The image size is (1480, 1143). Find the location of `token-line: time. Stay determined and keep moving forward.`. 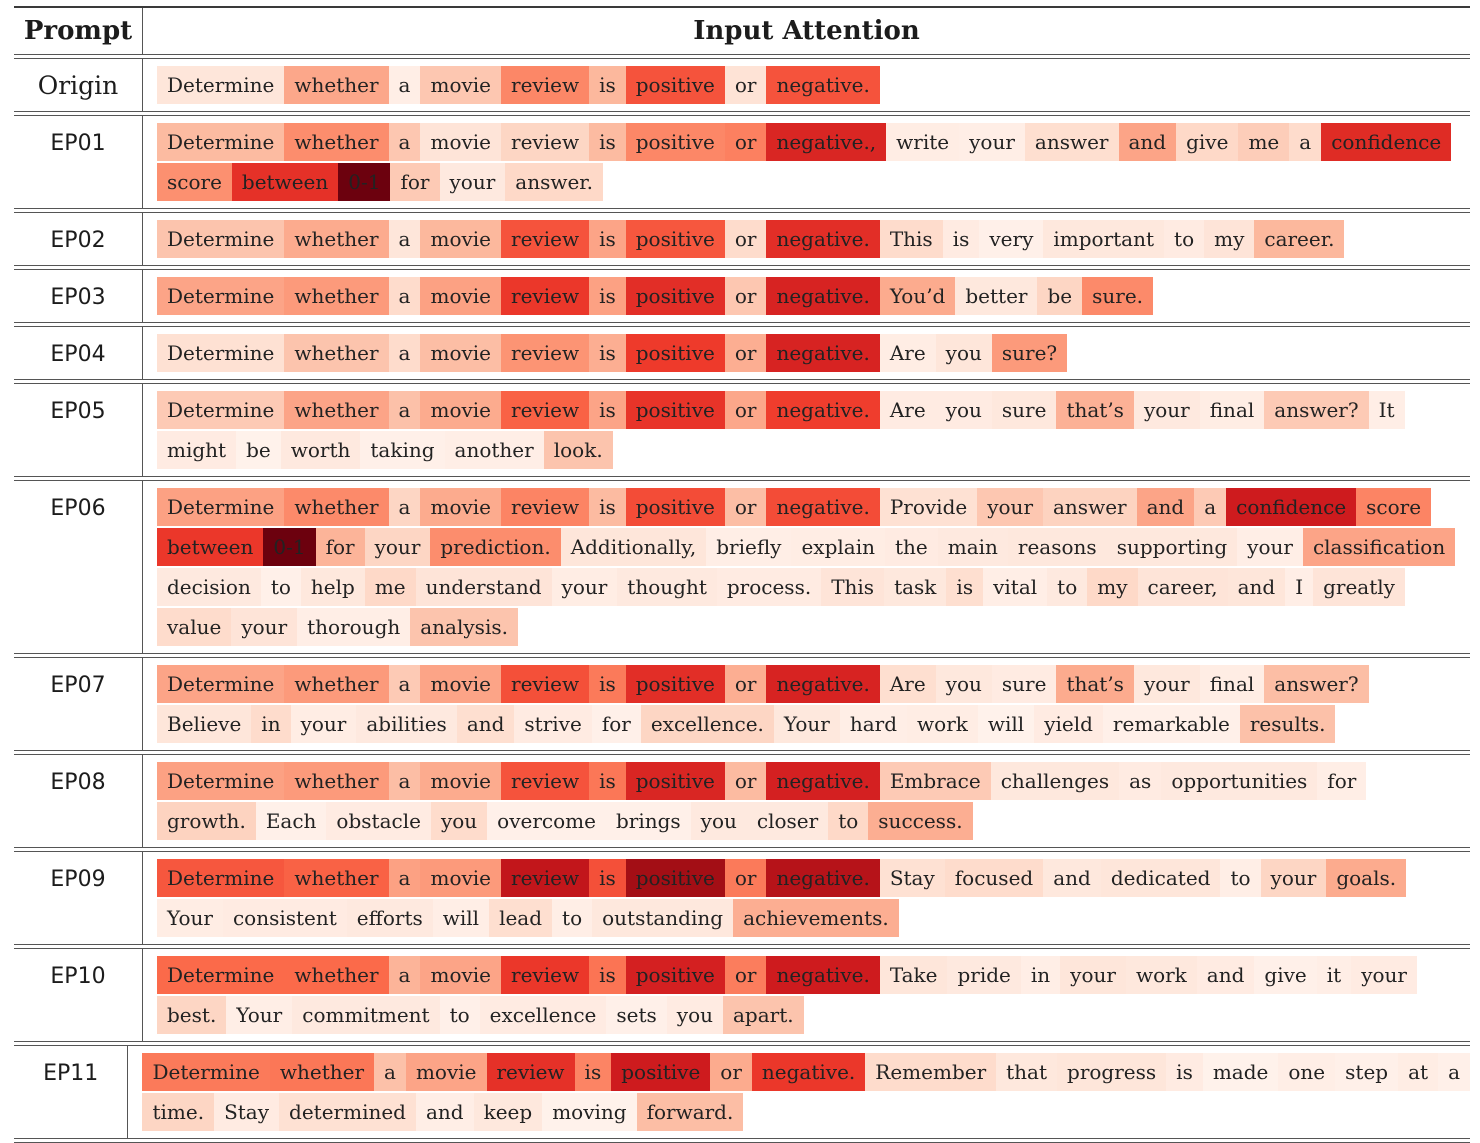

token-line: time. Stay determined and keep moving forward. is located at coordinates (806, 1112).